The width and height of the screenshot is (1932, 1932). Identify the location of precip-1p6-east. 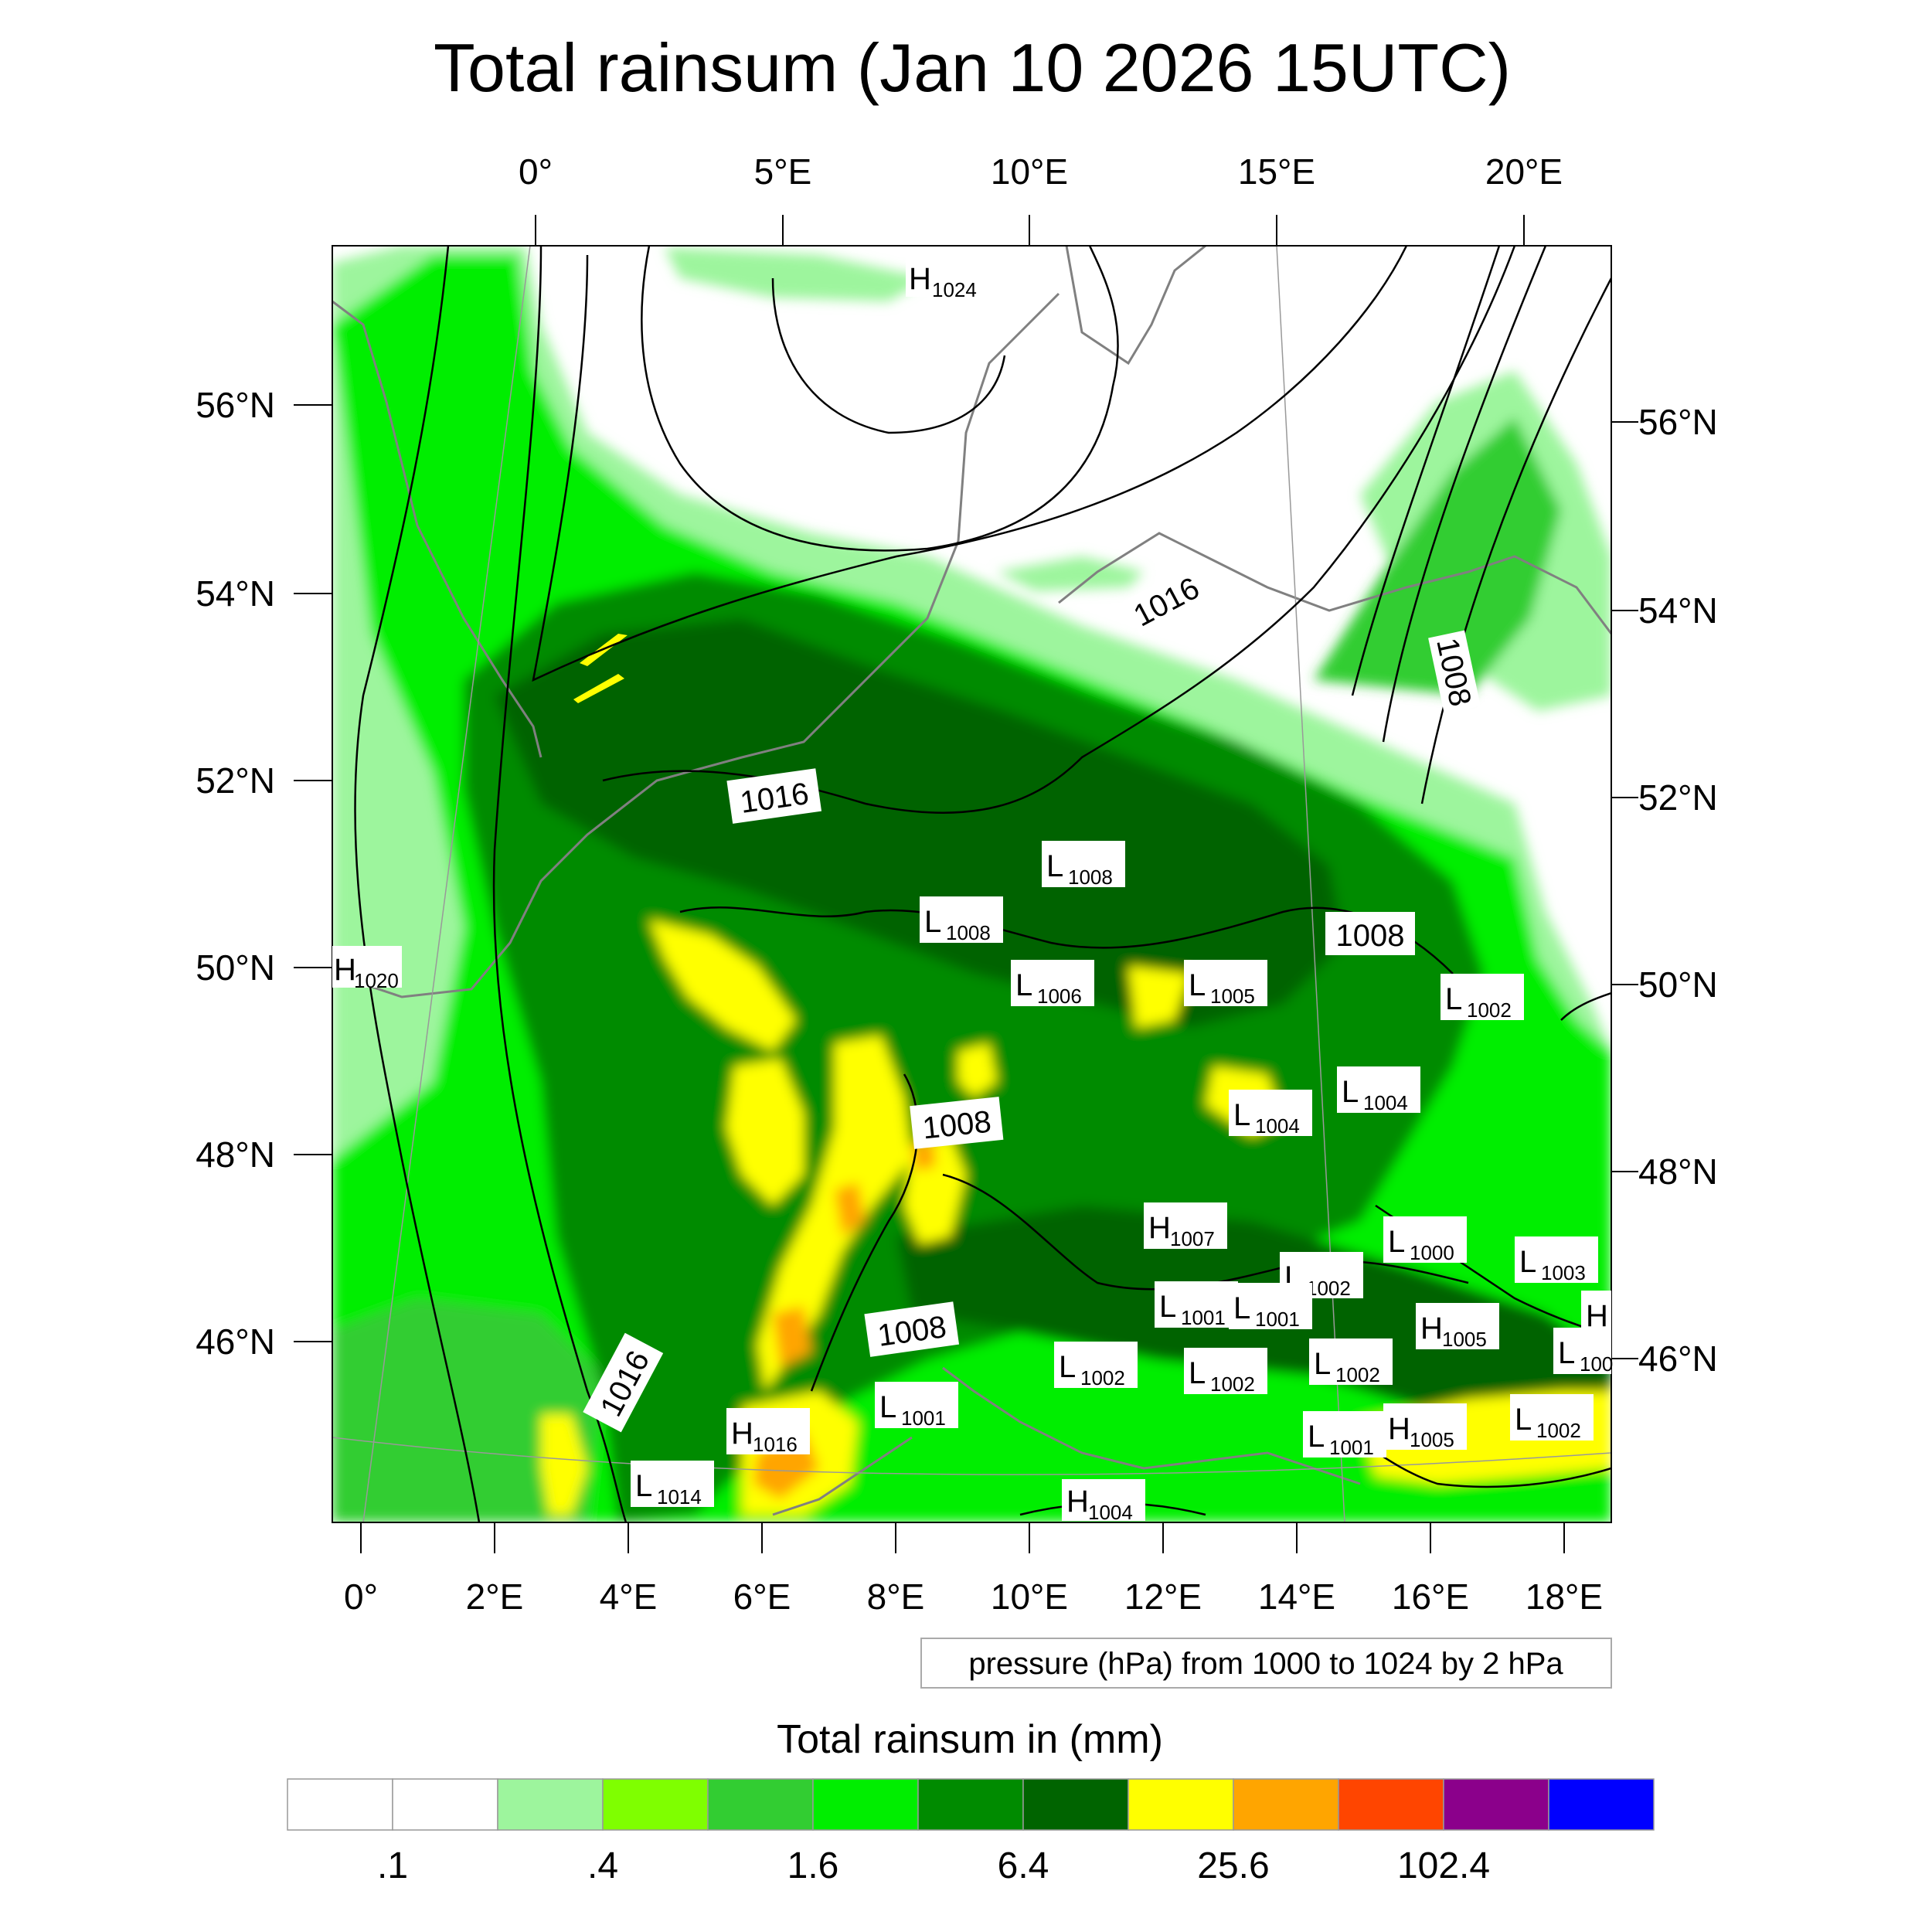
(1438, 556).